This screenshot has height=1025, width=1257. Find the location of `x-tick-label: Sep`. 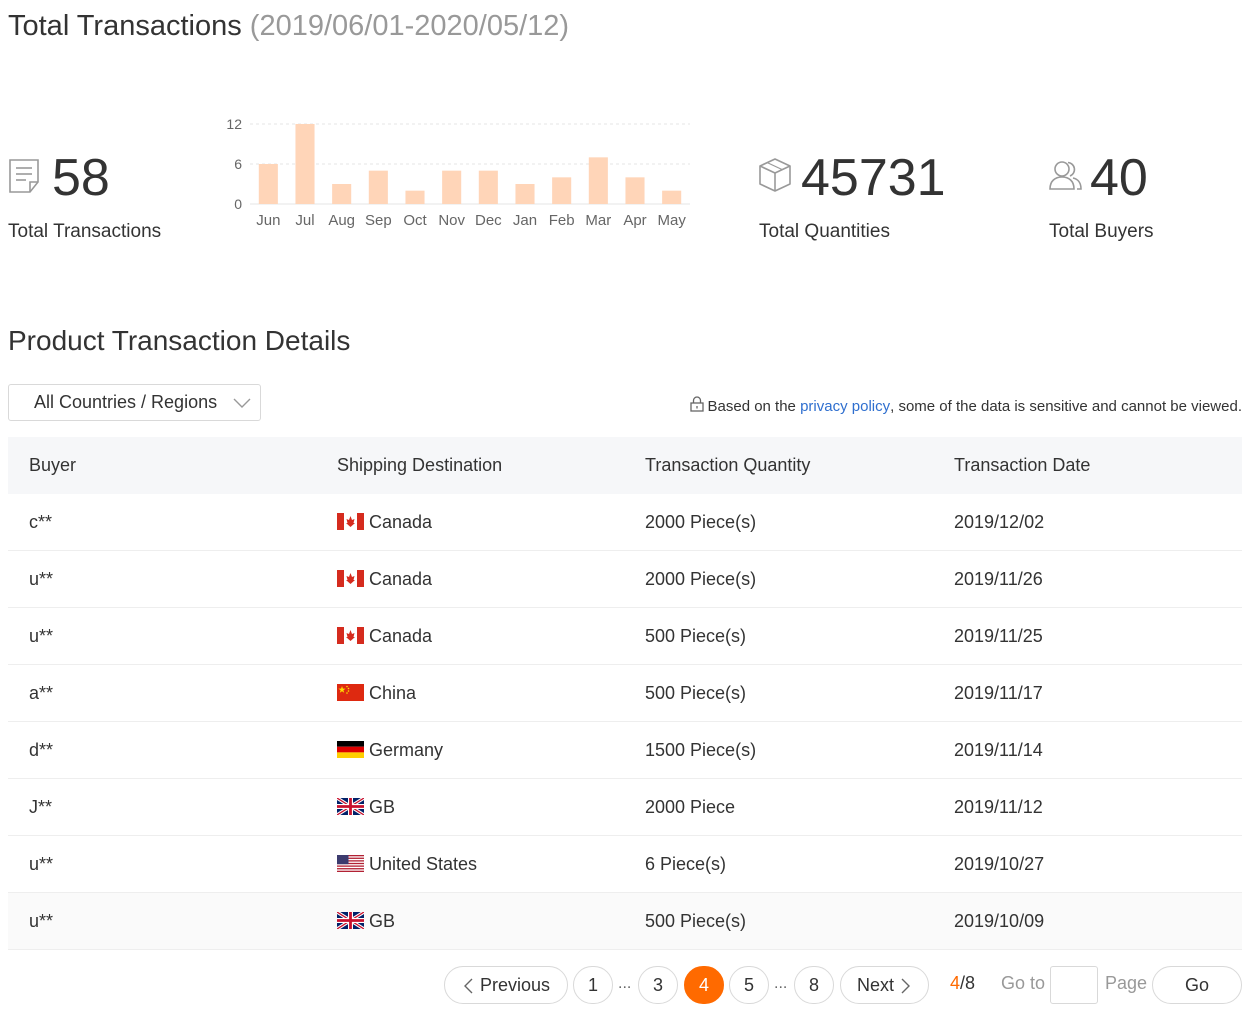

x-tick-label: Sep is located at coordinates (378, 220).